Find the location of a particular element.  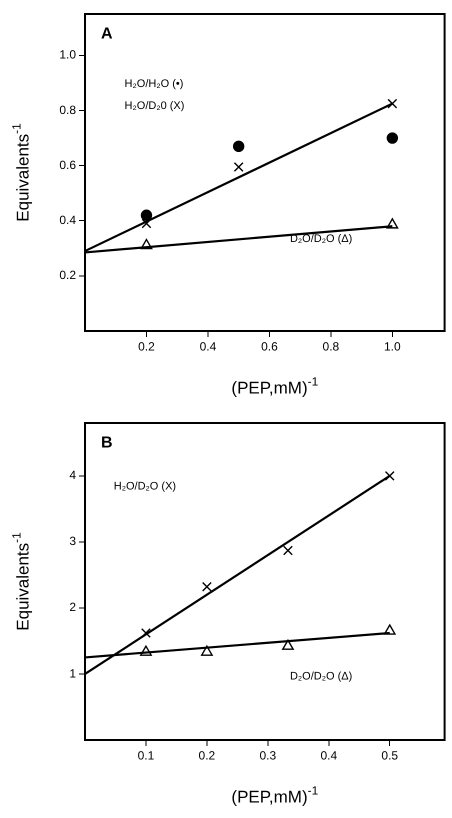

annotation: H₂O/H₂O (•) is located at coordinates (154, 84).